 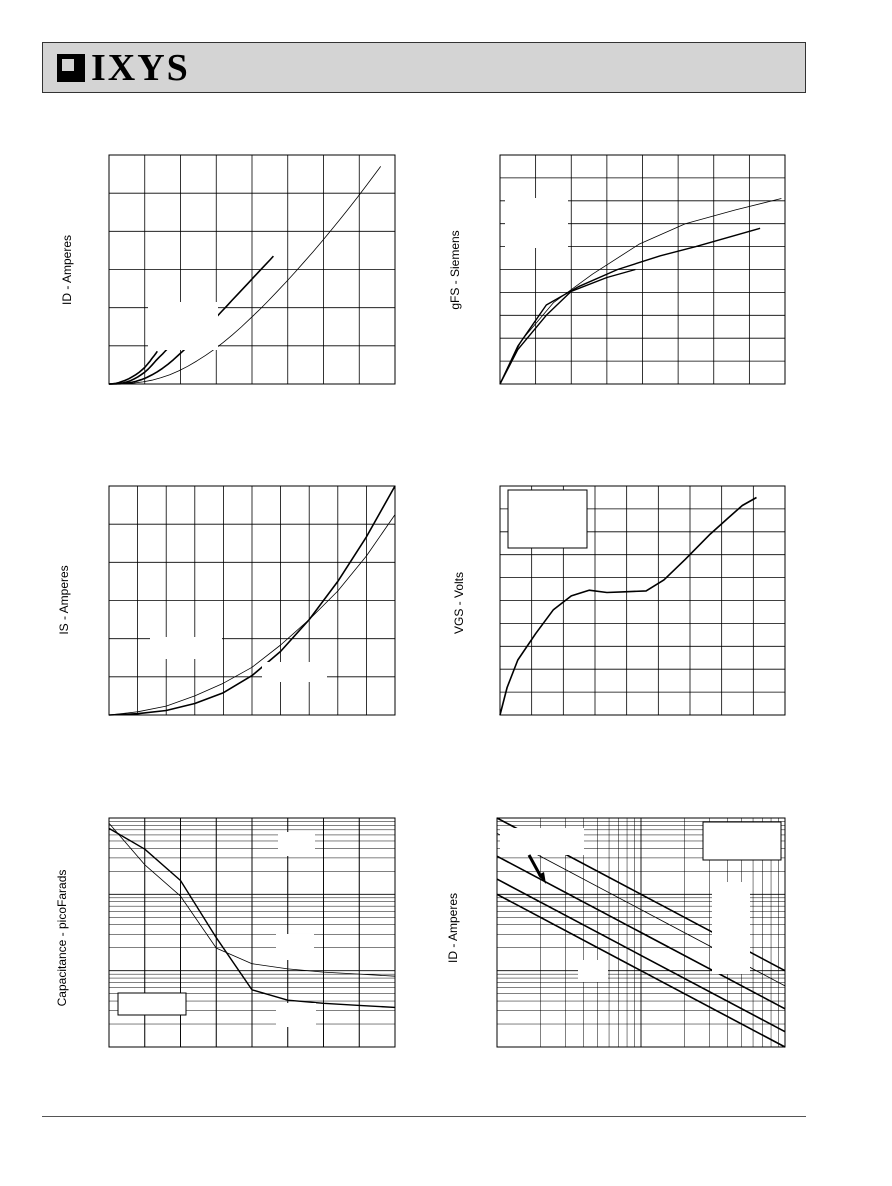 I want to click on chart-5-grid, so click(x=252, y=933).